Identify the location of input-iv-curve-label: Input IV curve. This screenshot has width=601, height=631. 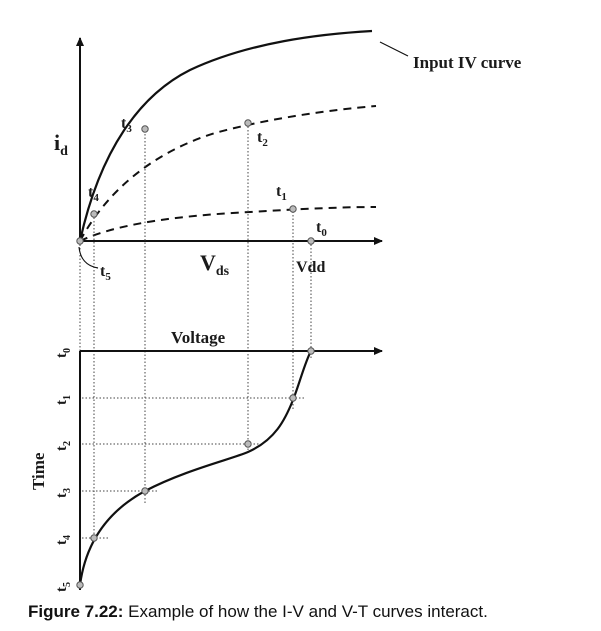
(467, 62).